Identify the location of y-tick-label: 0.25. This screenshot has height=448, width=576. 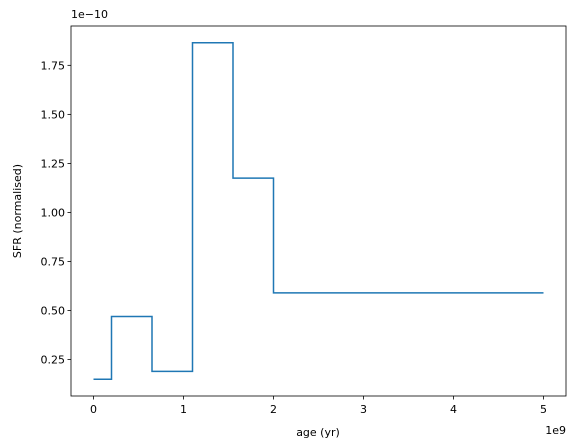
(53, 360).